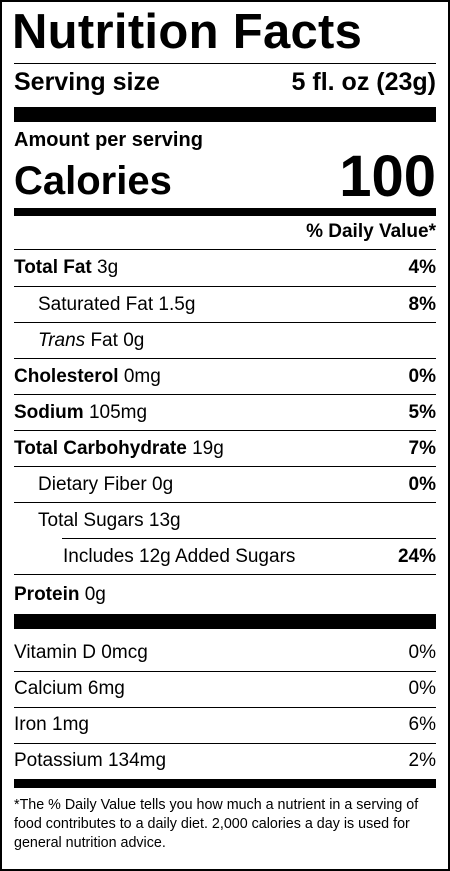 This screenshot has width=450, height=871. I want to click on nutrient-row-dietary-fiber: Dietary Fiber 0g 0%, so click(225, 485).